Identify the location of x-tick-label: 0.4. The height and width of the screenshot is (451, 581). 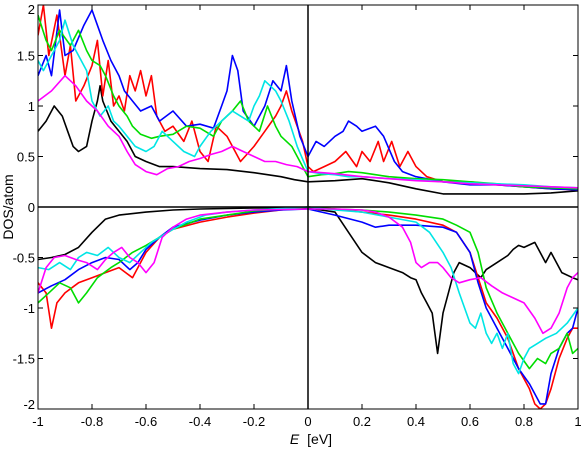
(416, 421).